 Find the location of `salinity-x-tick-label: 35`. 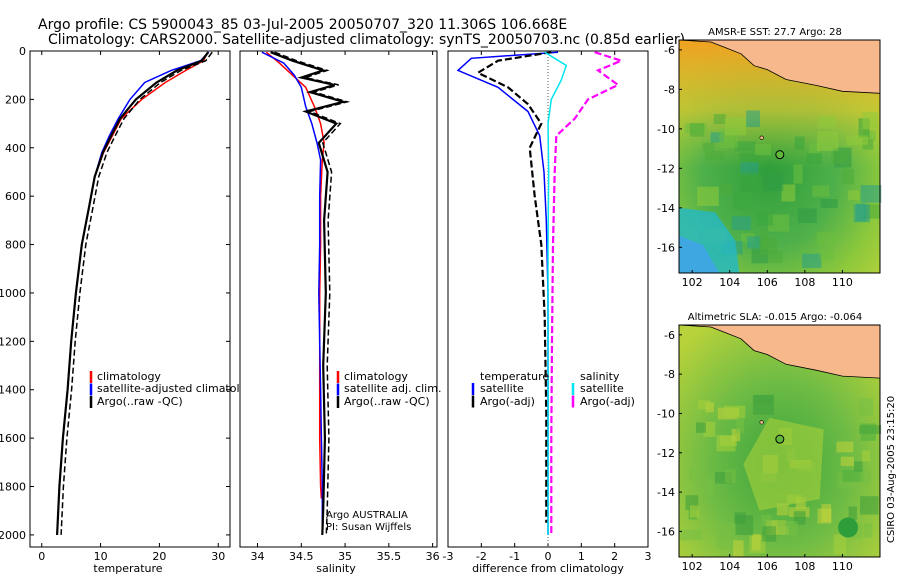

salinity-x-tick-label: 35 is located at coordinates (345, 556).